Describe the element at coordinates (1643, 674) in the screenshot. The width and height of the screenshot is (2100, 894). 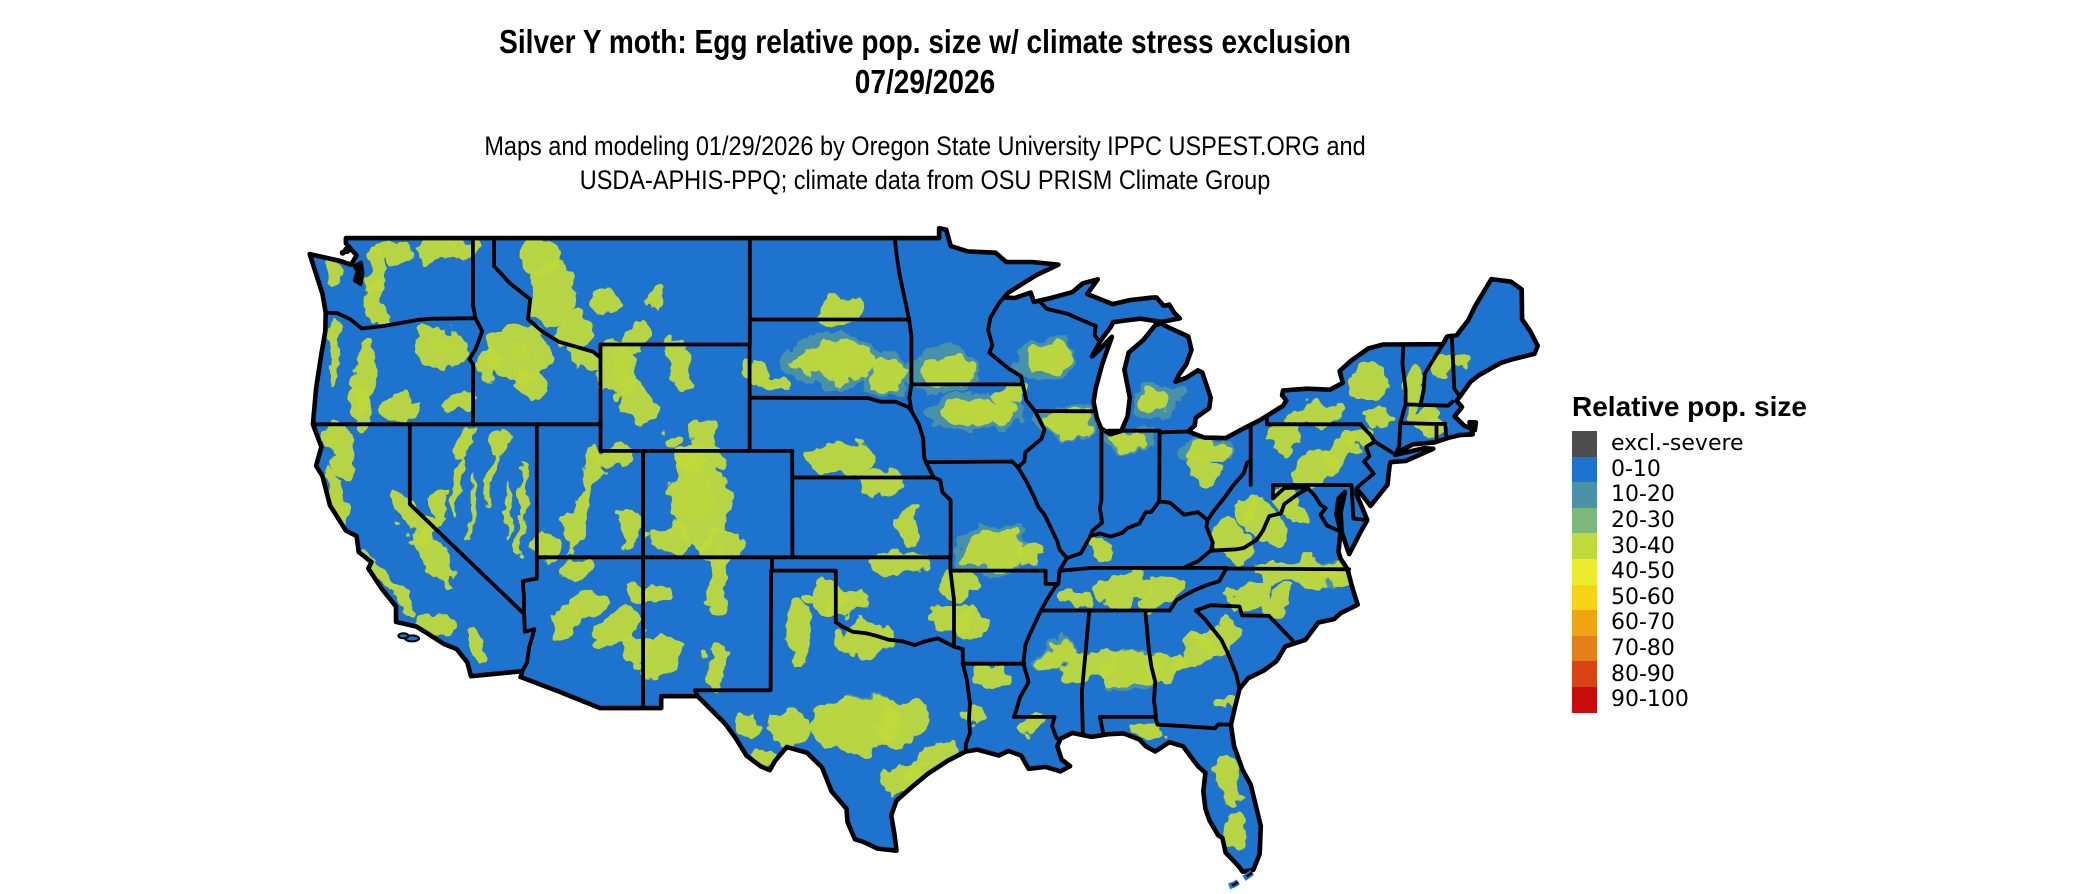
I see `legend-label: 80-90` at that location.